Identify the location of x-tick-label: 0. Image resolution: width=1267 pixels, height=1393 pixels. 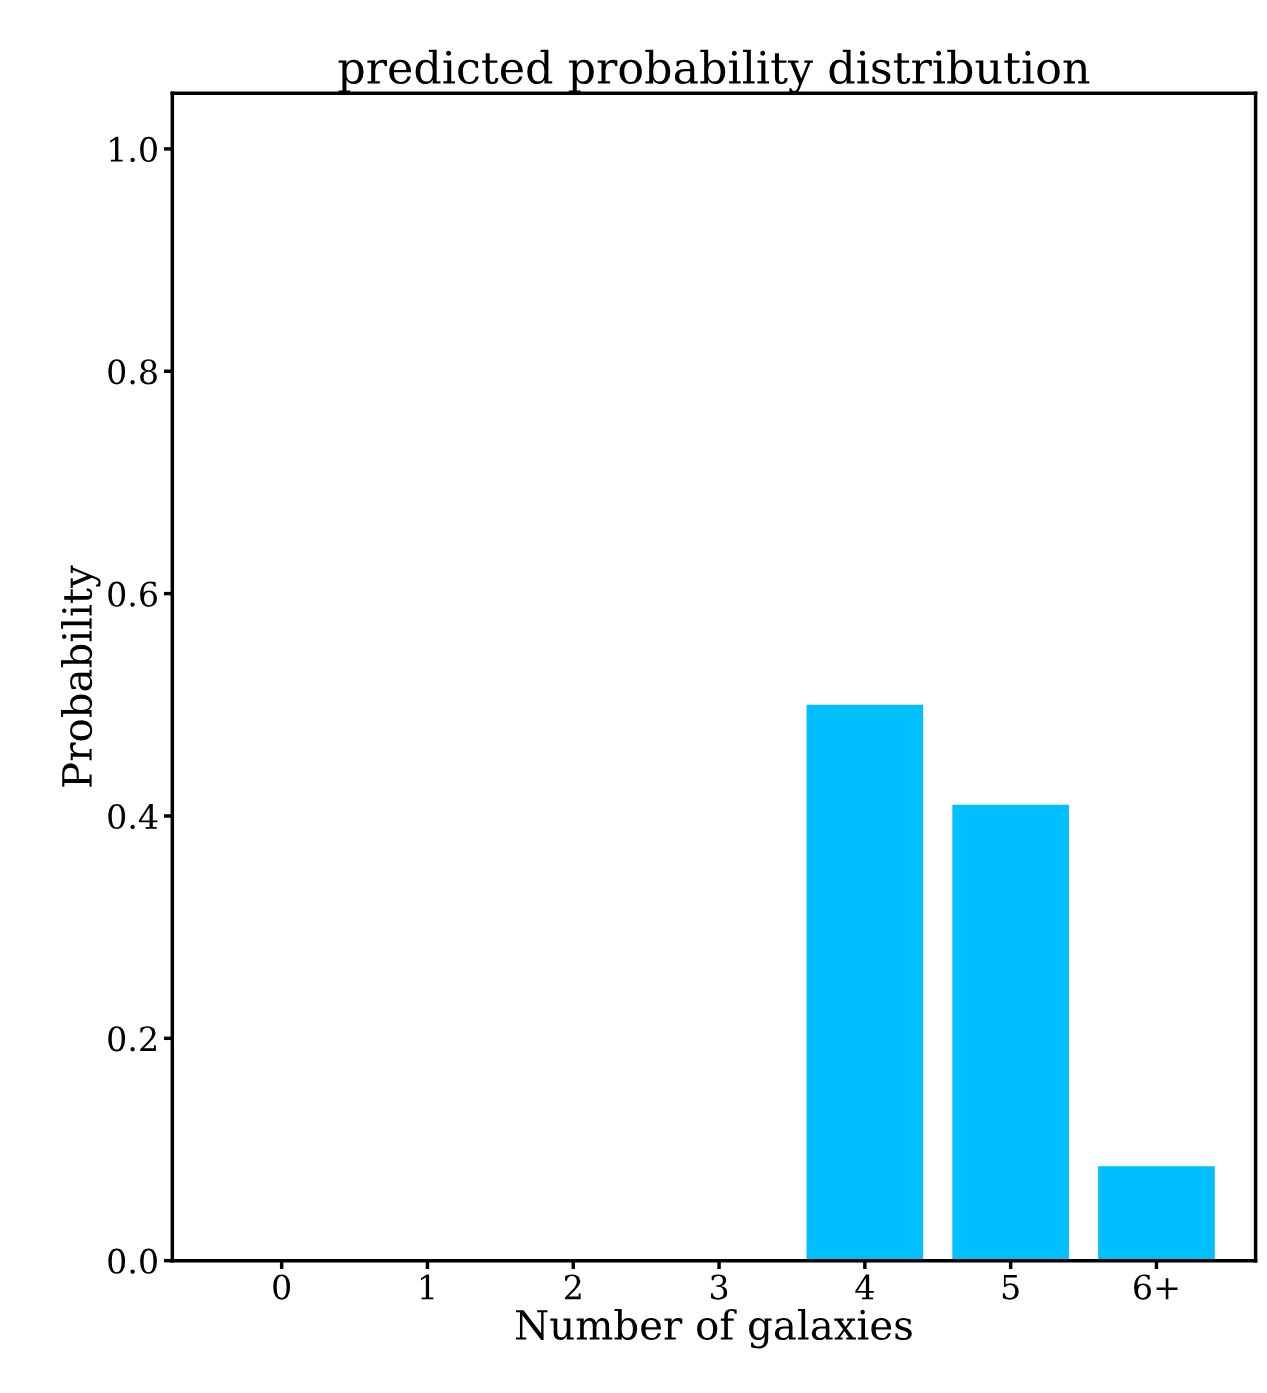
(282, 1287).